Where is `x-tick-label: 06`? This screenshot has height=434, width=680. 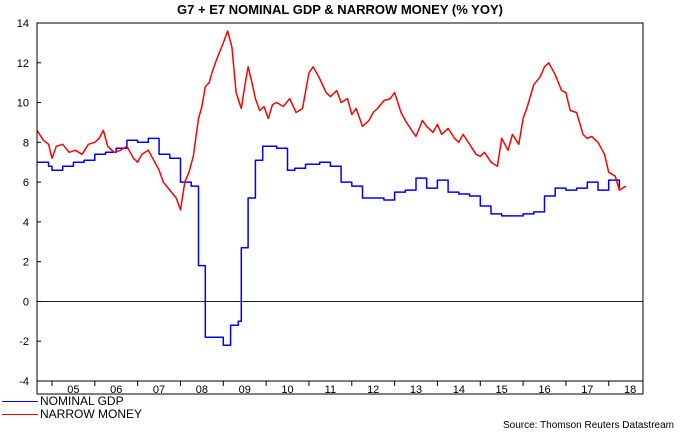 x-tick-label: 06 is located at coordinates (116, 390).